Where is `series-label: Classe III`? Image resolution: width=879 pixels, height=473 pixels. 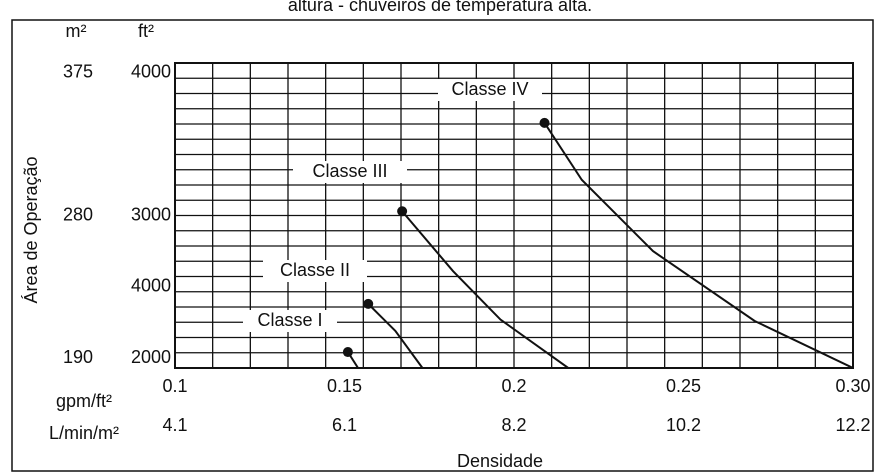
series-label: Classe III is located at coordinates (349, 171).